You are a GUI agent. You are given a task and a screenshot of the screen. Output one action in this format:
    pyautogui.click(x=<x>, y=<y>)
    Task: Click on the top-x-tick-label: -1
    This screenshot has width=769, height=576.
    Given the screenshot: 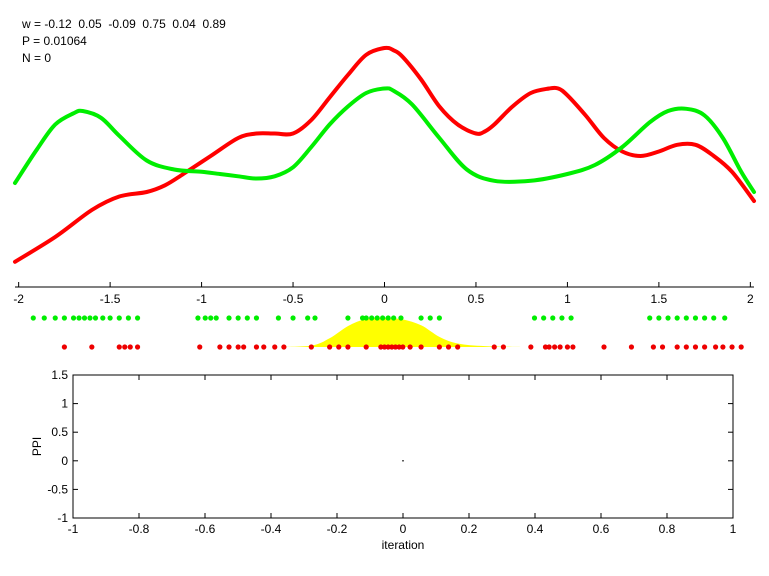 What is the action you would take?
    pyautogui.click(x=201, y=299)
    